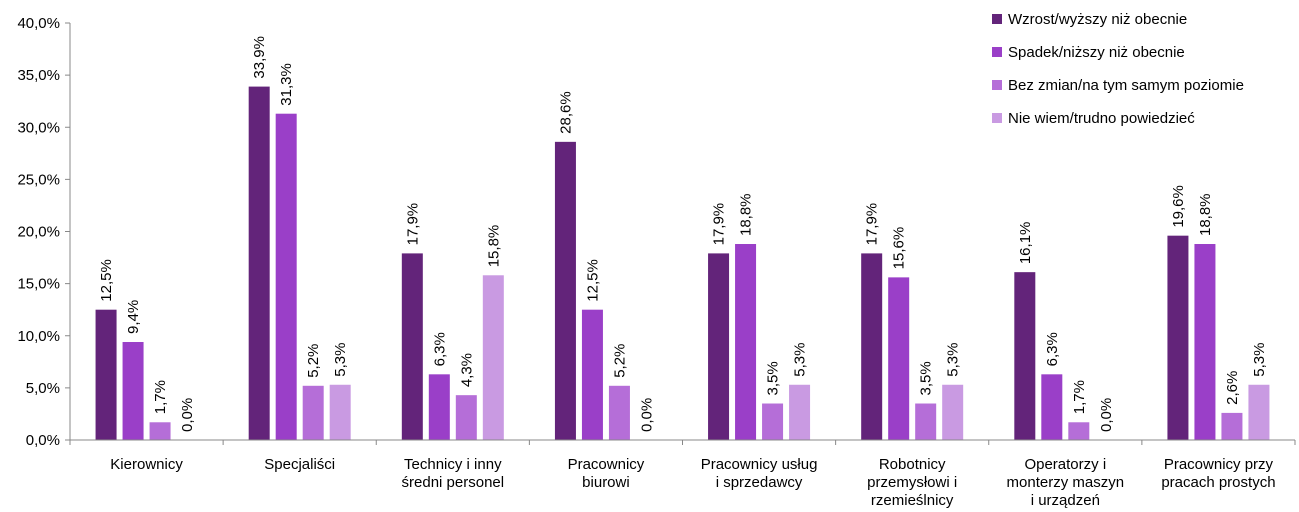  Describe the element at coordinates (1126, 85) in the screenshot. I see `legend-label: Bez zmian/na tym samym poziomie` at that location.